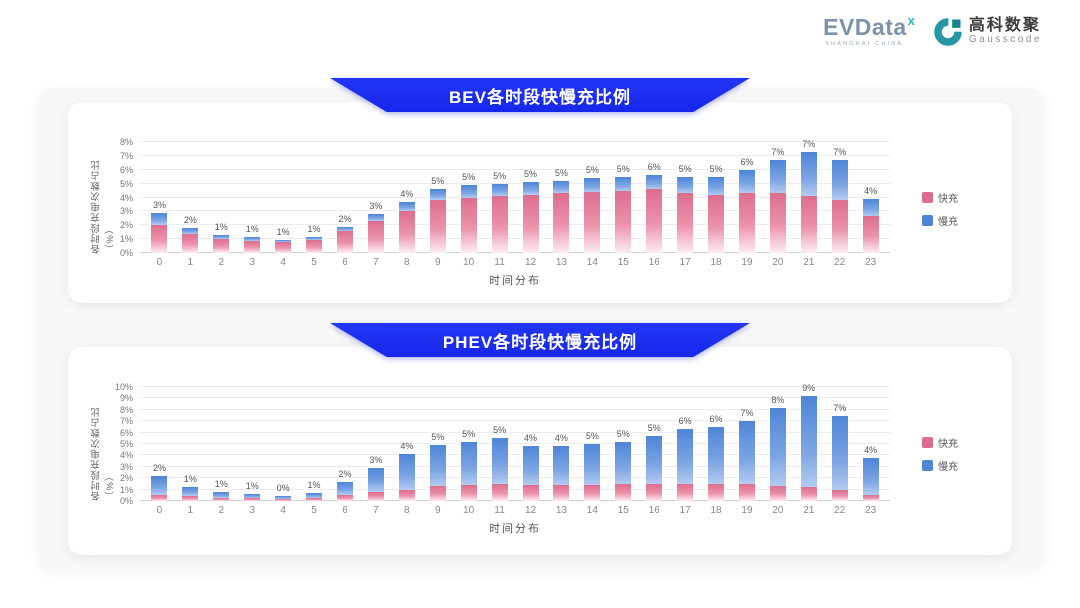 This screenshot has width=1080, height=608. What do you see at coordinates (126, 197) in the screenshot?
I see `y-tick-label: 4%` at bounding box center [126, 197].